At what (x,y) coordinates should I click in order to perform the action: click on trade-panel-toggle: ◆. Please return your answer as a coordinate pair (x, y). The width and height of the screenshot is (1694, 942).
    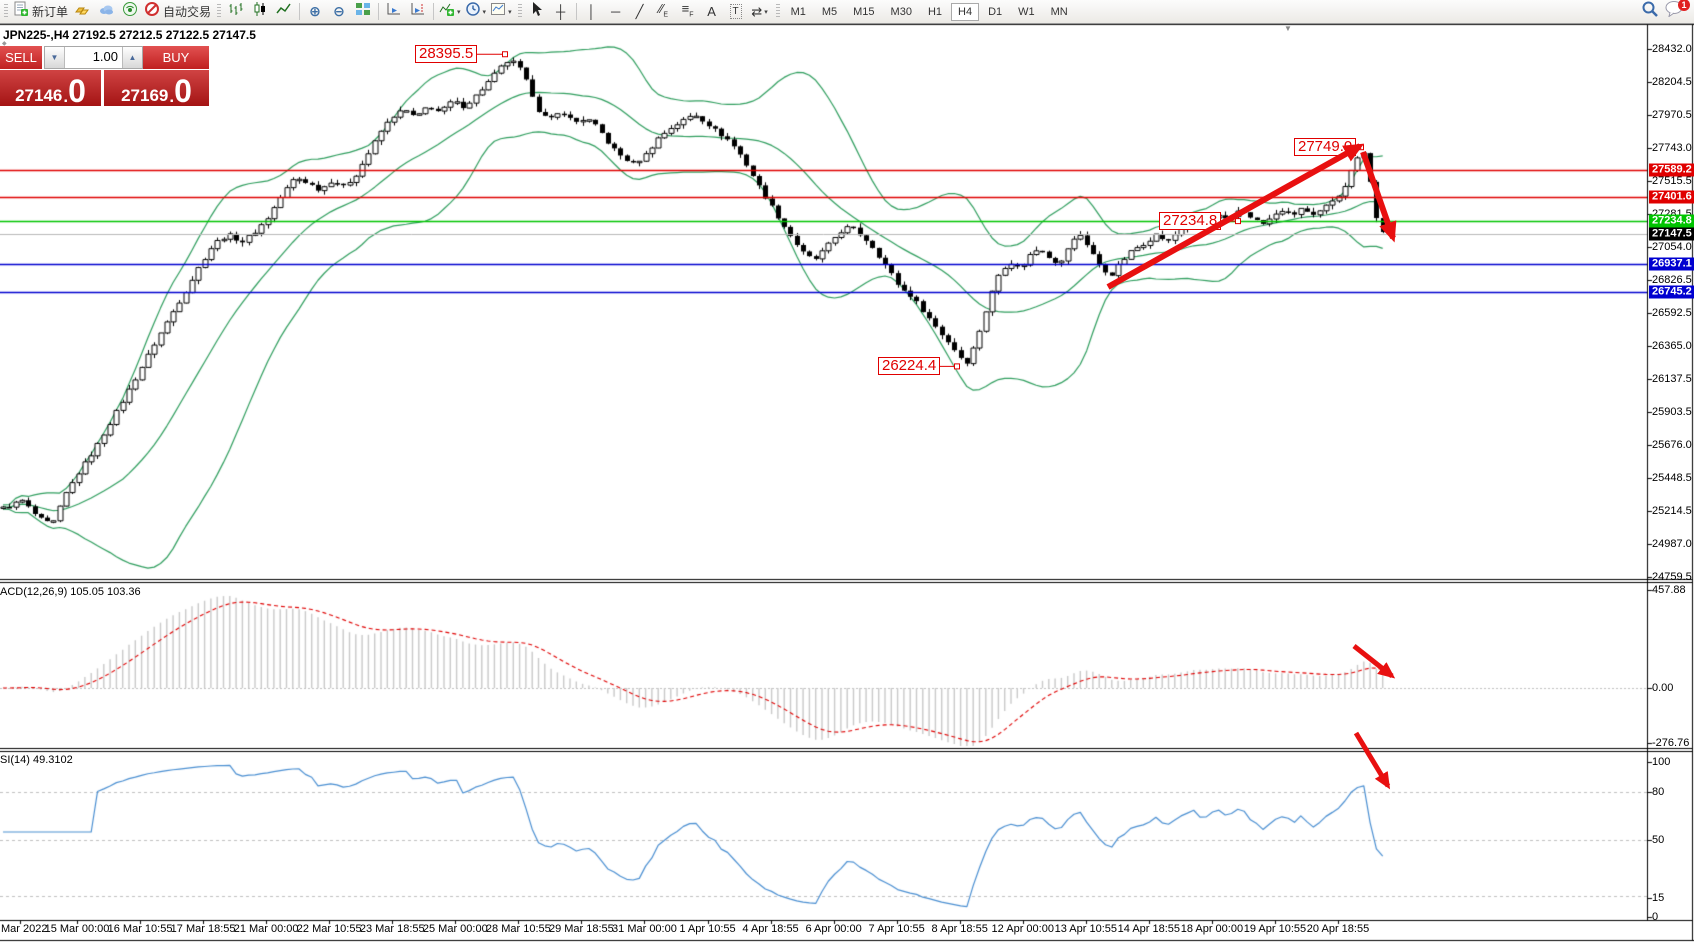
    Looking at the image, I should click on (4, 44).